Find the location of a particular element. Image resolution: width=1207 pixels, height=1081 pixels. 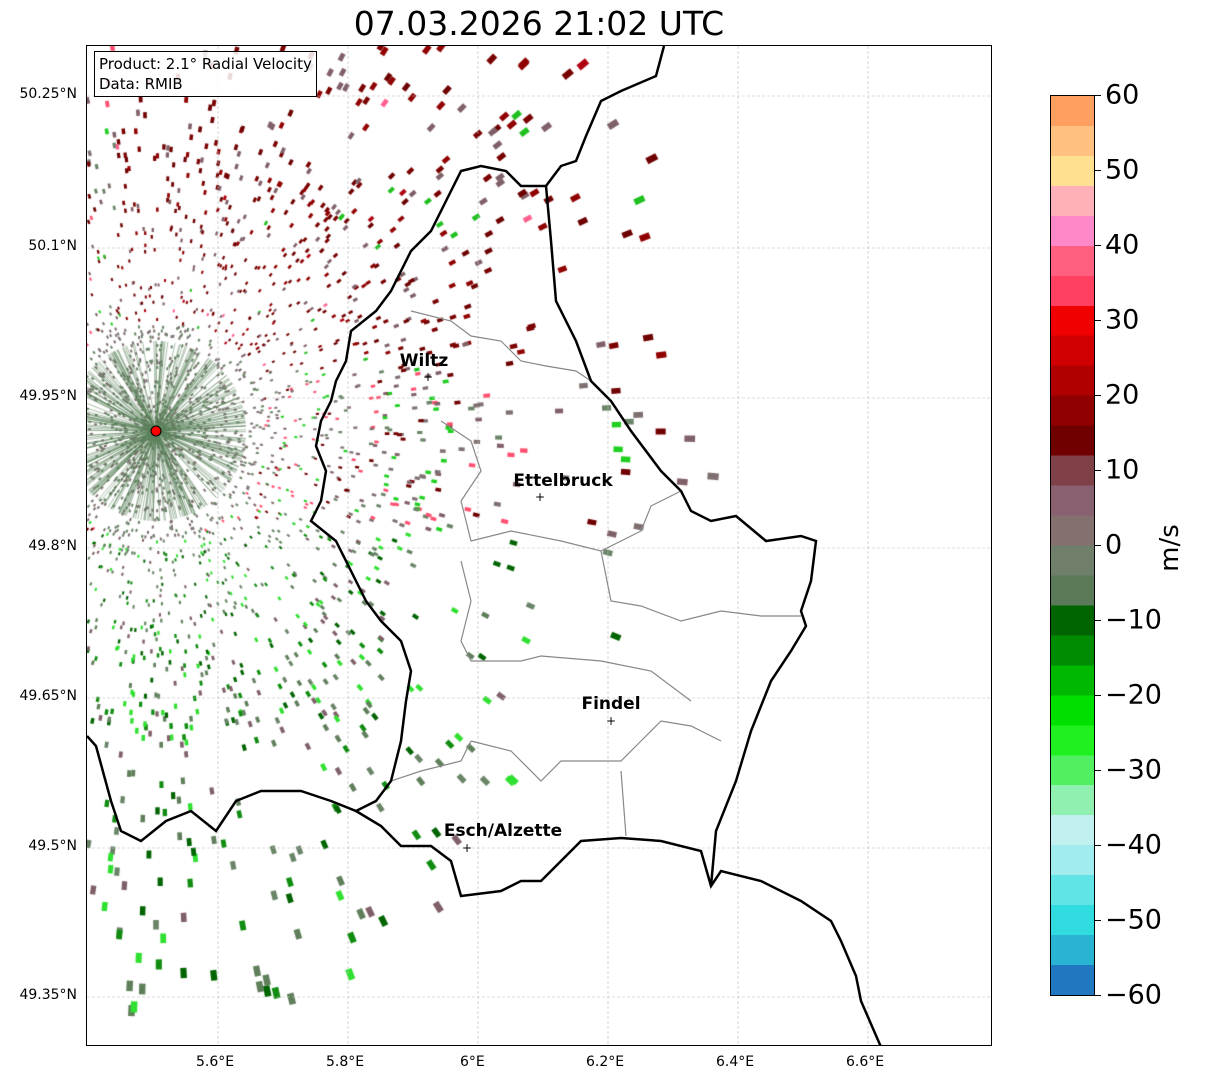

radar-site-marker is located at coordinates (156, 431).